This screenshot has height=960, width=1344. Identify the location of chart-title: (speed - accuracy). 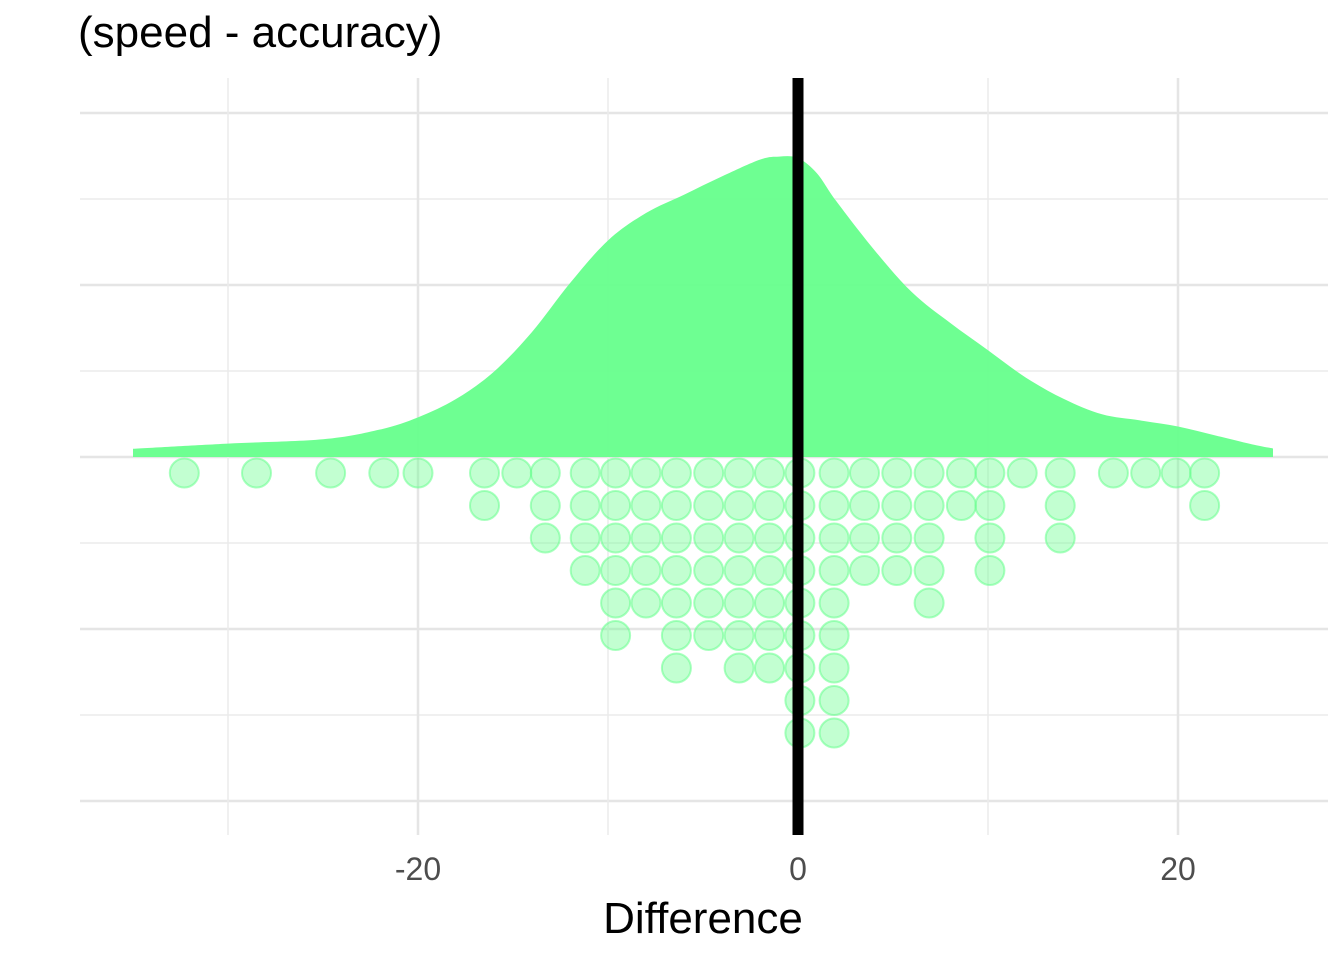
(260, 32).